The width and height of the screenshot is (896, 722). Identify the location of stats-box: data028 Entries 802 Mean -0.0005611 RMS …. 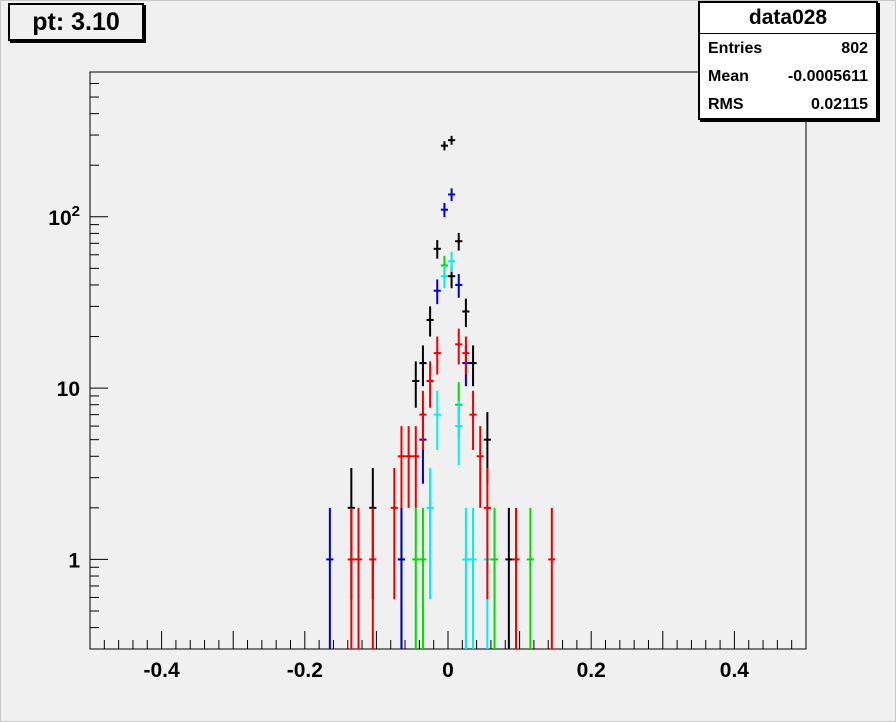
(788, 60).